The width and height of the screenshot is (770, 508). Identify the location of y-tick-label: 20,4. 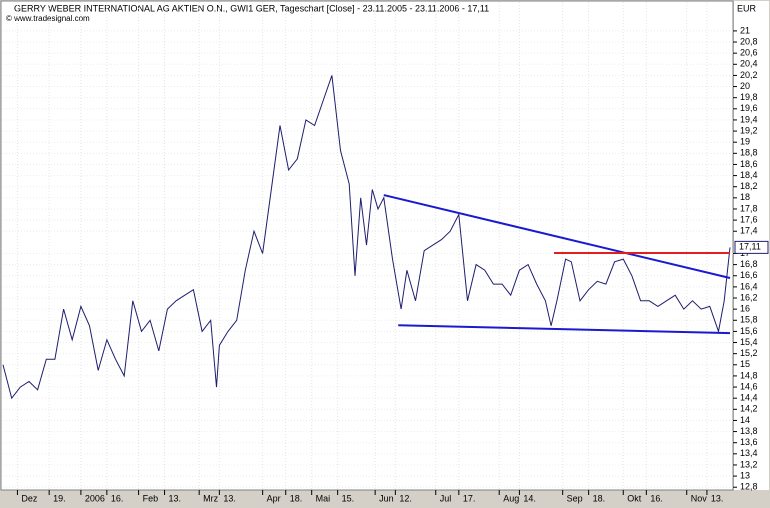
(749, 64).